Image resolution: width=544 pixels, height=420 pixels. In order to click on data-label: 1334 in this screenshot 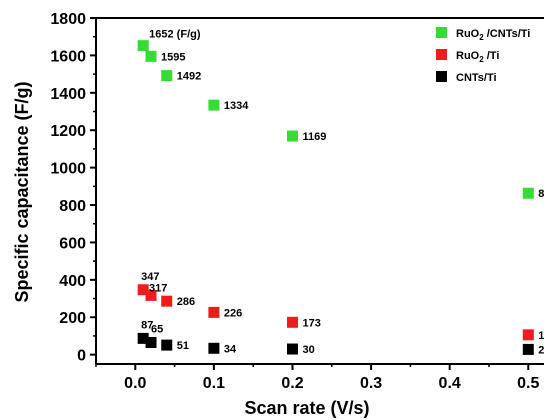, I will do `click(236, 106)`.